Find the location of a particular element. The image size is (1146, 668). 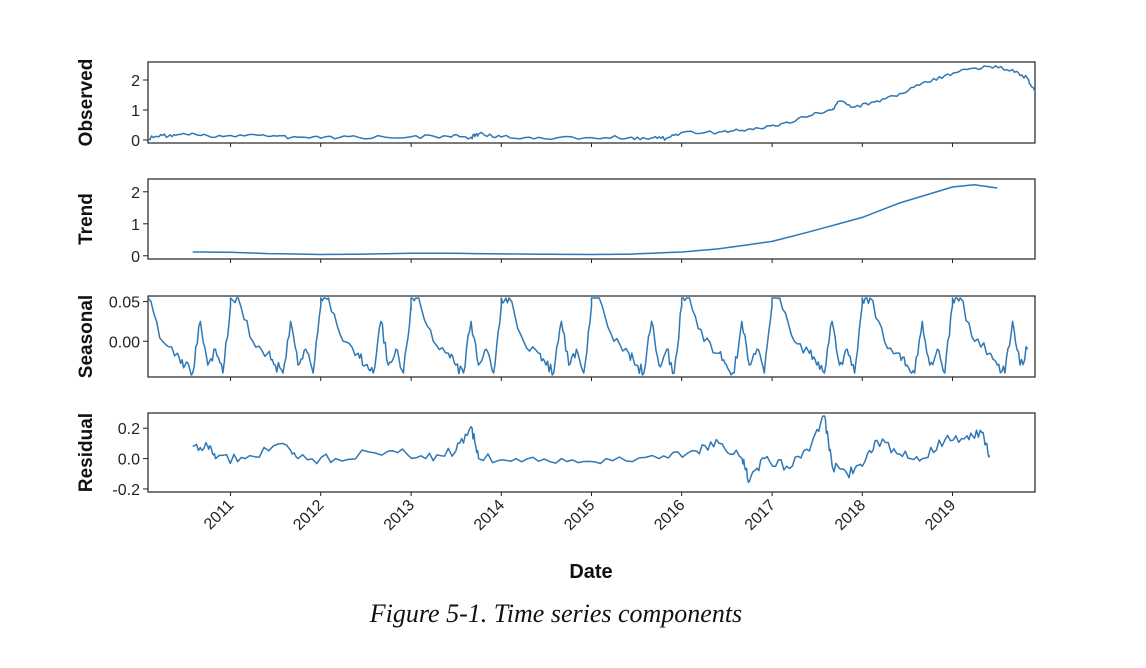

figure-caption: Figure 5-1. Time series components is located at coordinates (555, 613).